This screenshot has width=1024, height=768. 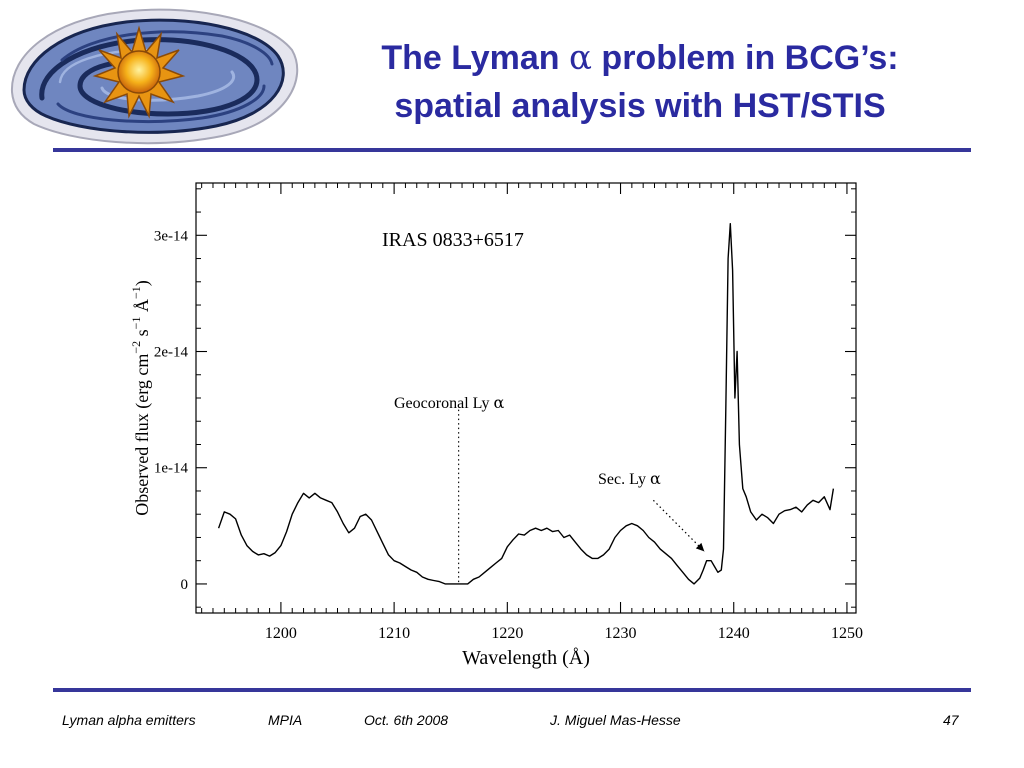 I want to click on slide-title-line-1: The Lyman α problem in BCG’s:, so click(x=640, y=58).